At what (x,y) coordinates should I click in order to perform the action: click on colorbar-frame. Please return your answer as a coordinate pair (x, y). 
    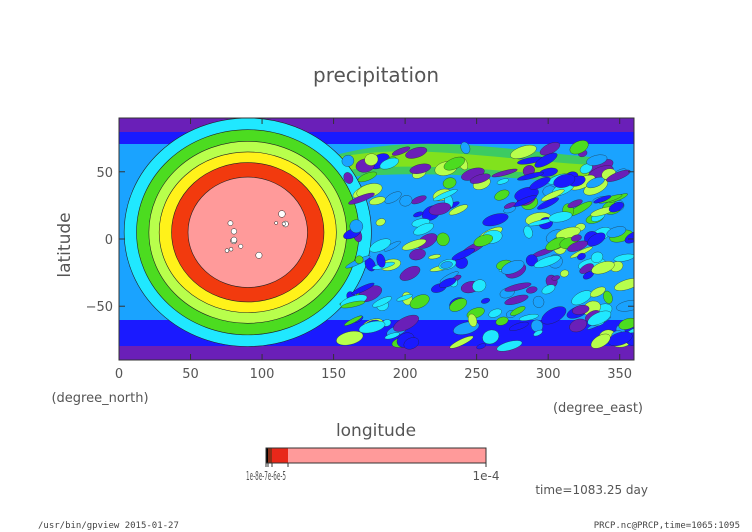
    Looking at the image, I should click on (376, 455).